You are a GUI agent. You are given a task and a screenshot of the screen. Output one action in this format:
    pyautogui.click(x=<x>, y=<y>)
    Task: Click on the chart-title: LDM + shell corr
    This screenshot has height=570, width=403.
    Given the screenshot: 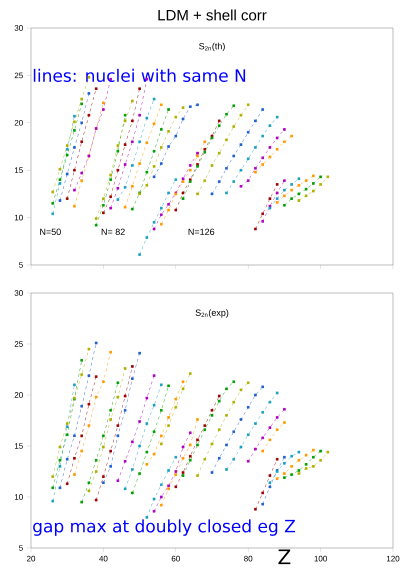 What is the action you would take?
    pyautogui.click(x=212, y=14)
    